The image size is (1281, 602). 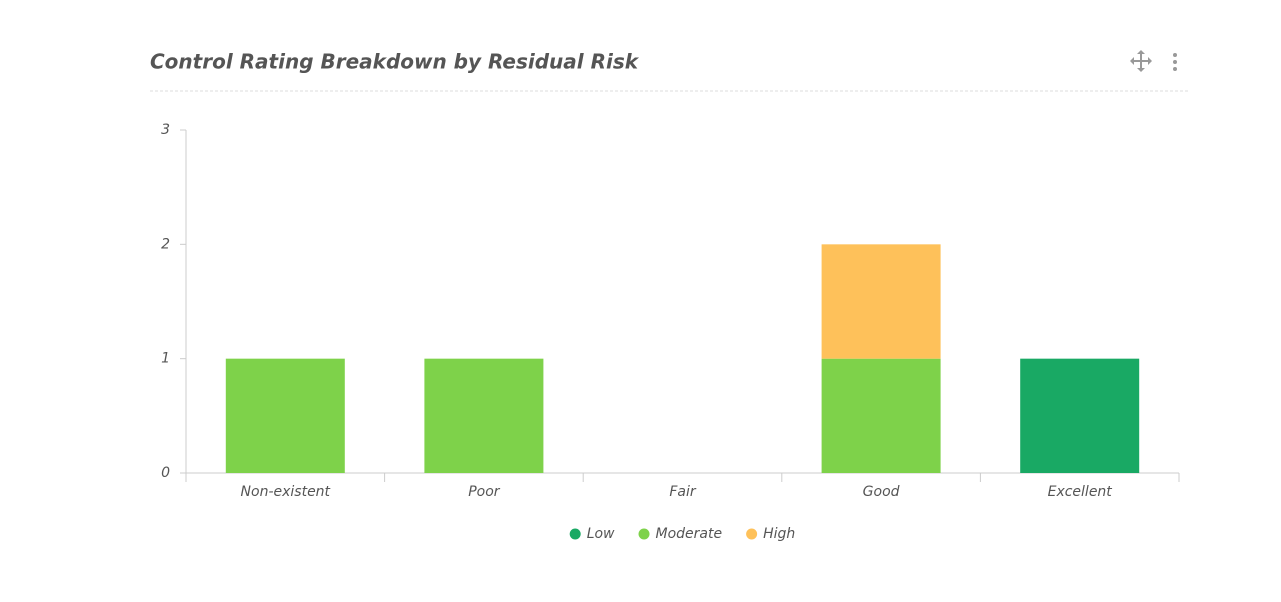 What do you see at coordinates (165, 244) in the screenshot?
I see `y-tick-label: 2` at bounding box center [165, 244].